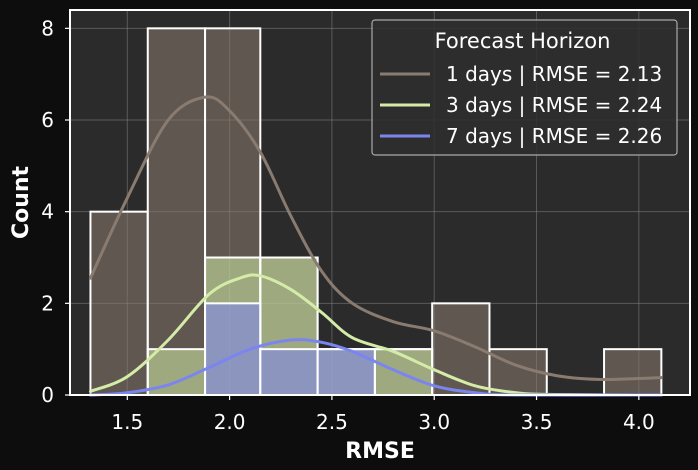 This screenshot has width=698, height=470. Describe the element at coordinates (383, 414) in the screenshot. I see `x-axis-ticks: 1.5 2.0 2.5 3.0 3.5 4.0` at that location.